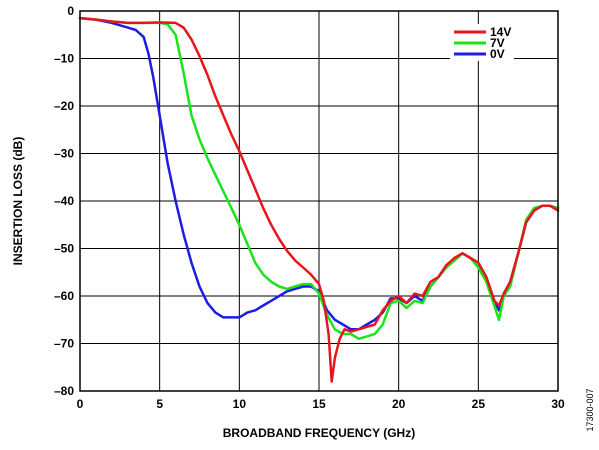  I want to click on y-axis-ticks: 0 –10 –20 –30 –40 –50 –60 –70 –80, so click(64, 201).